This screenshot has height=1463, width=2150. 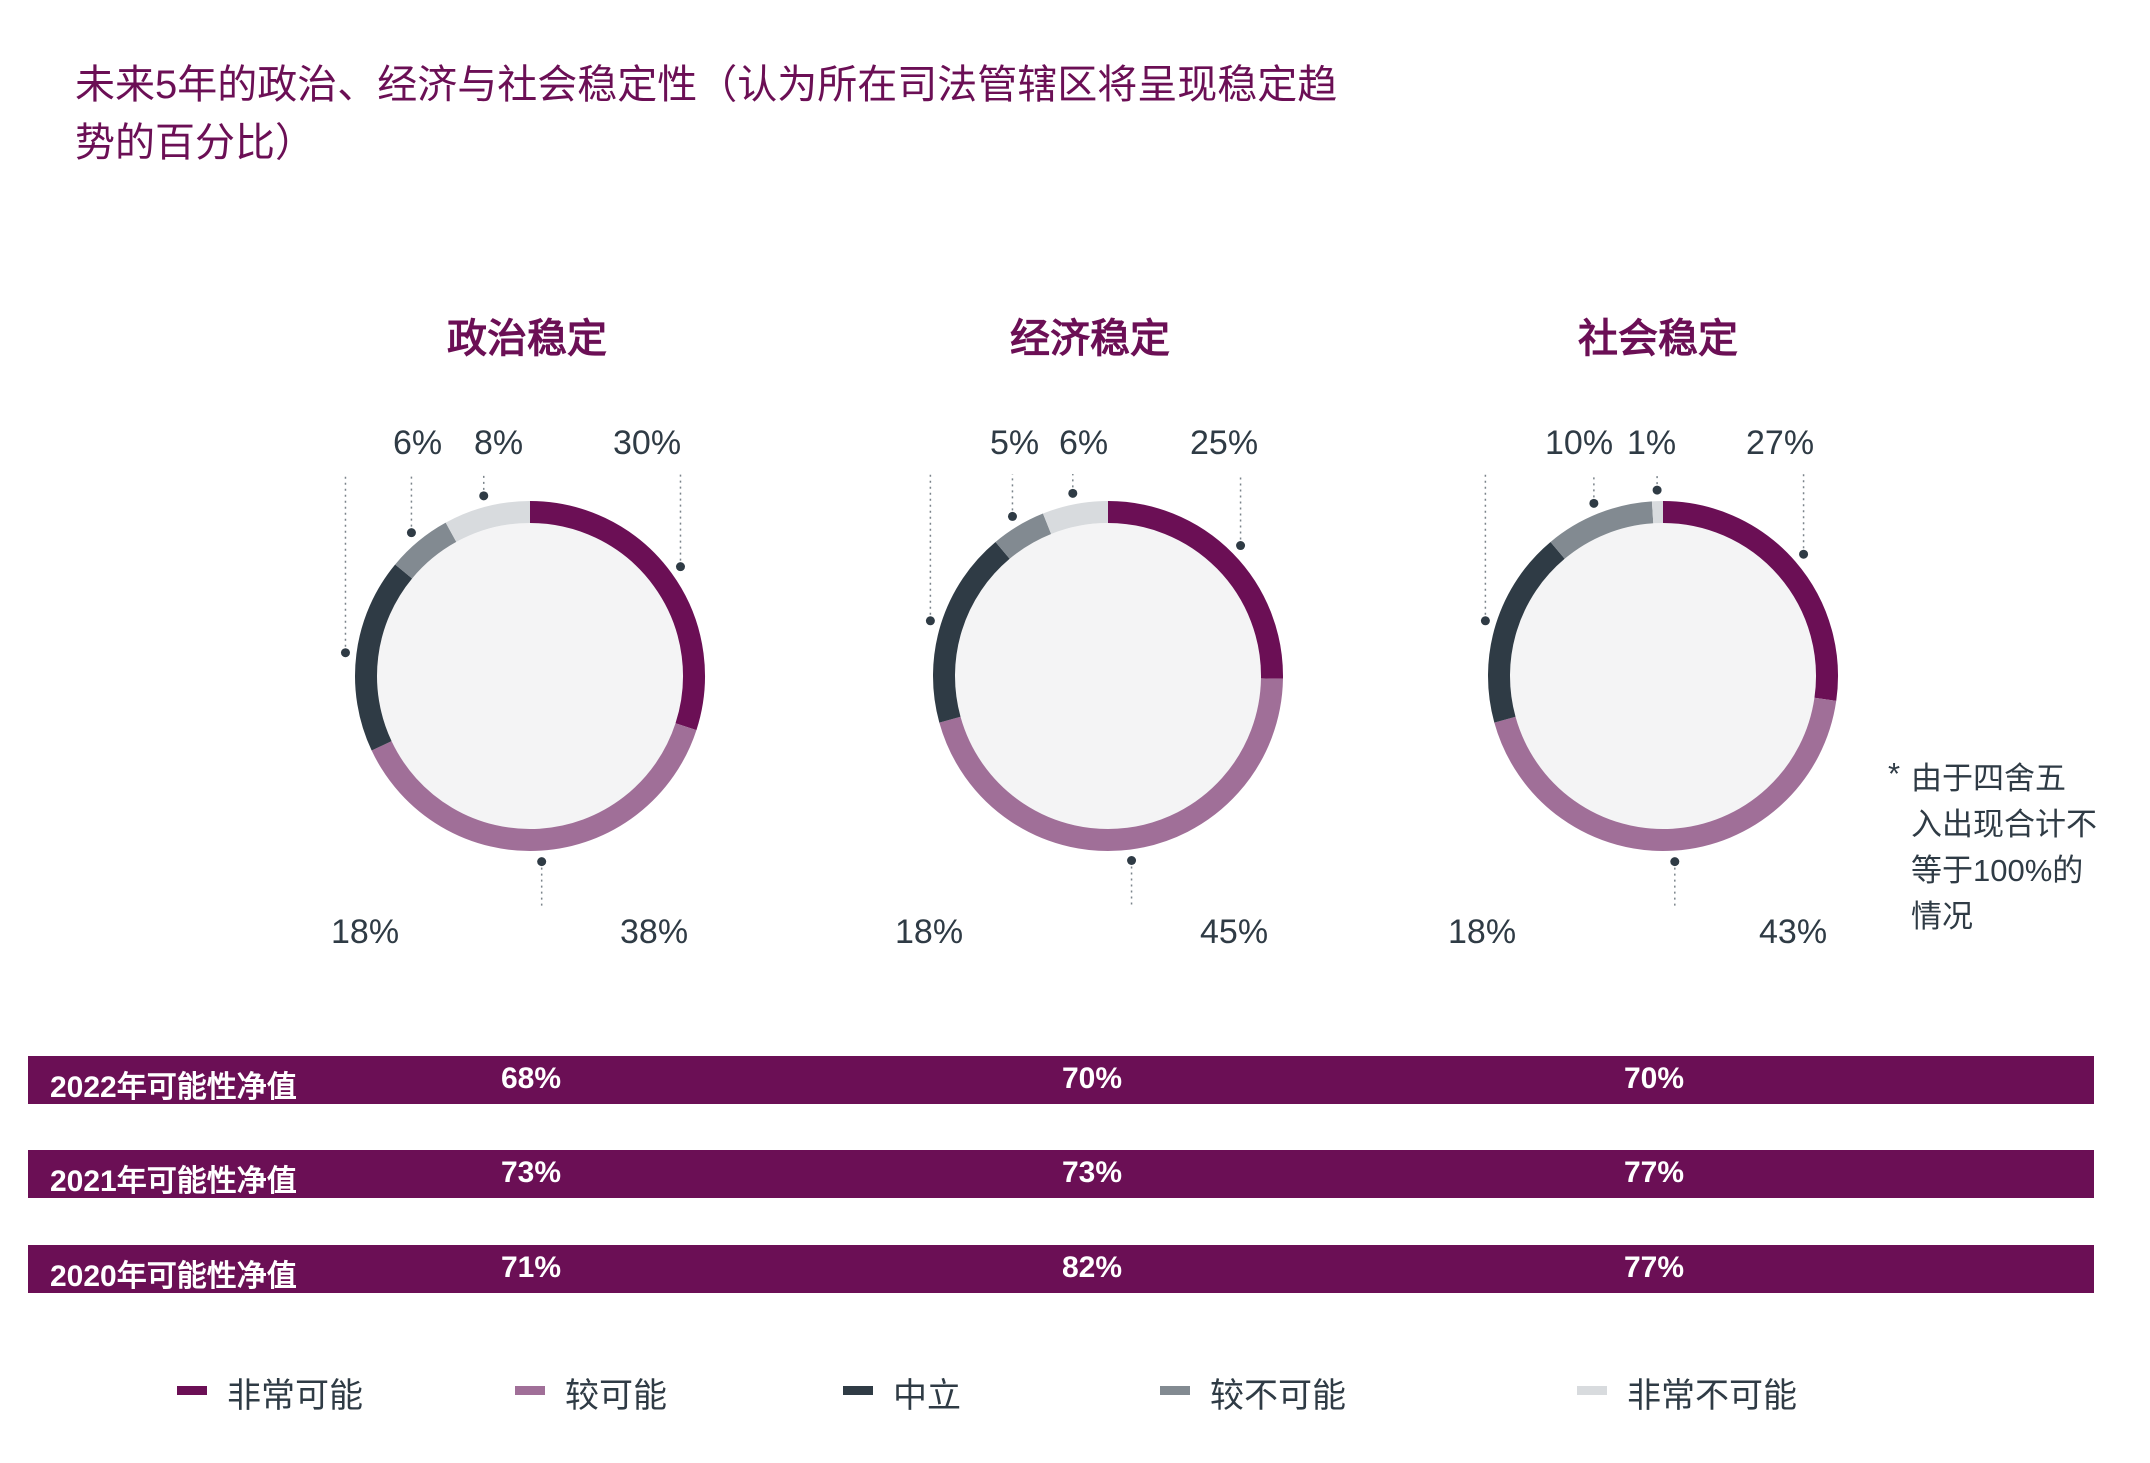 What do you see at coordinates (1526, 632) in the screenshot?
I see `social-slice-neutral` at bounding box center [1526, 632].